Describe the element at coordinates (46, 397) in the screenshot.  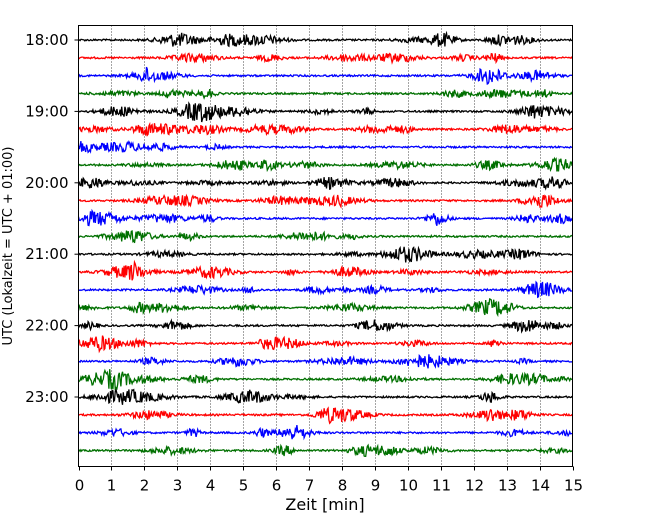
I see `y-tick-label: 23:00` at that location.